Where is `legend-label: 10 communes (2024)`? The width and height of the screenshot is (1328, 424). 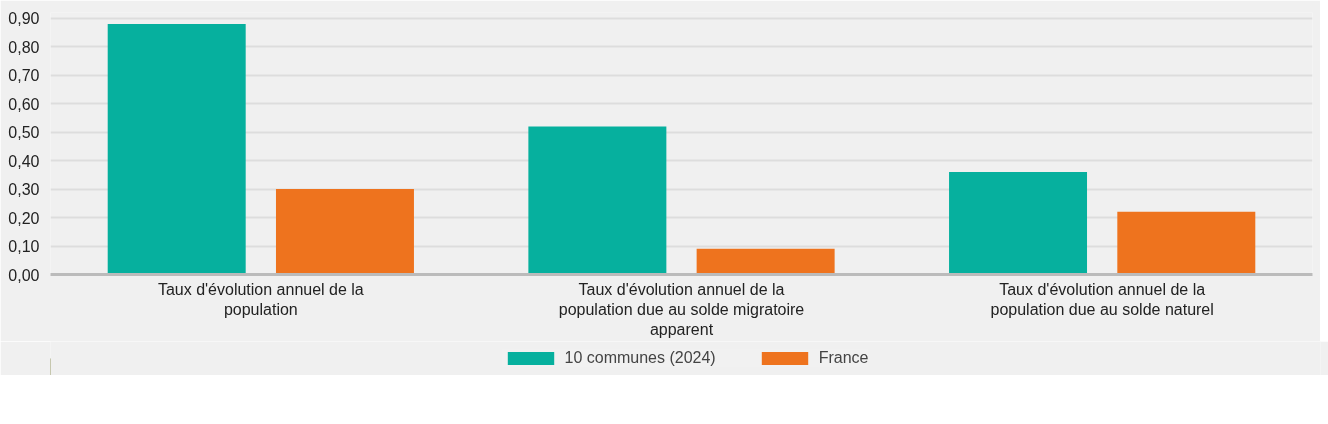 legend-label: 10 communes (2024) is located at coordinates (640, 358).